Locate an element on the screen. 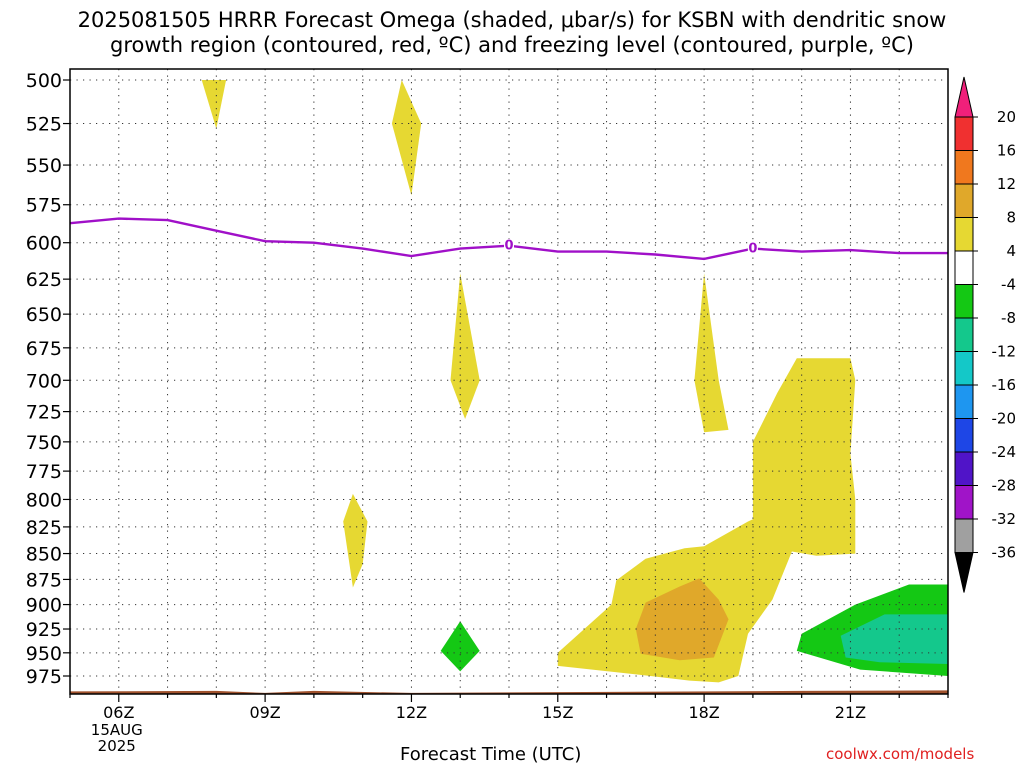 The height and width of the screenshot is (768, 1024). y-tick-label-675: 675 is located at coordinates (44, 349).